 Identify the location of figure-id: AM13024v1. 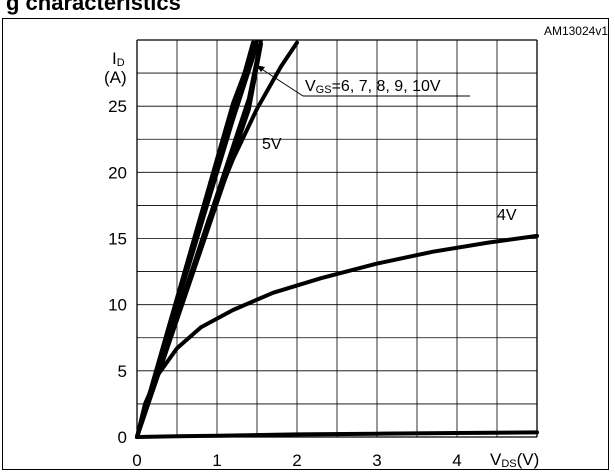
(576, 31).